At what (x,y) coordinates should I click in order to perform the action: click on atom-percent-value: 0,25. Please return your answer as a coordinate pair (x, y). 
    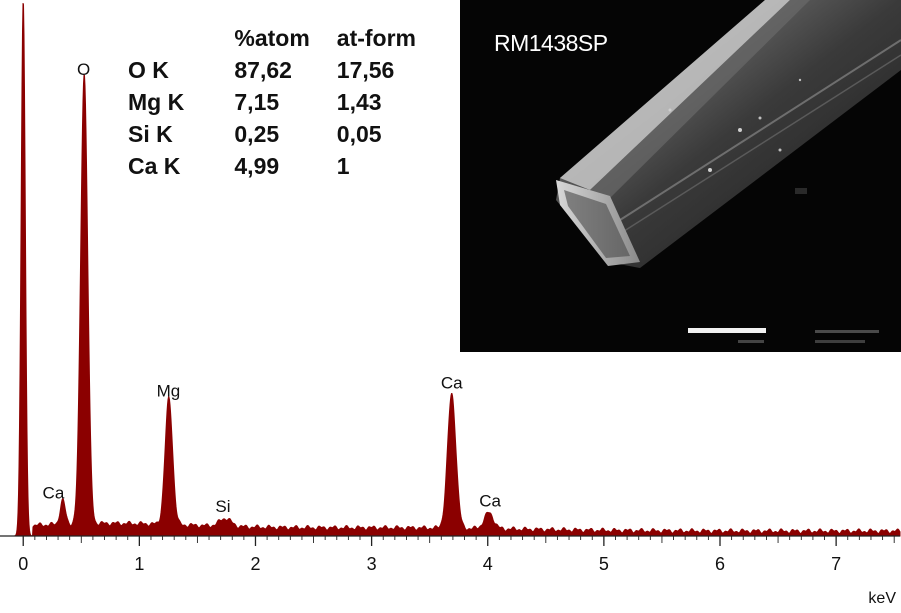
    Looking at the image, I should click on (257, 134).